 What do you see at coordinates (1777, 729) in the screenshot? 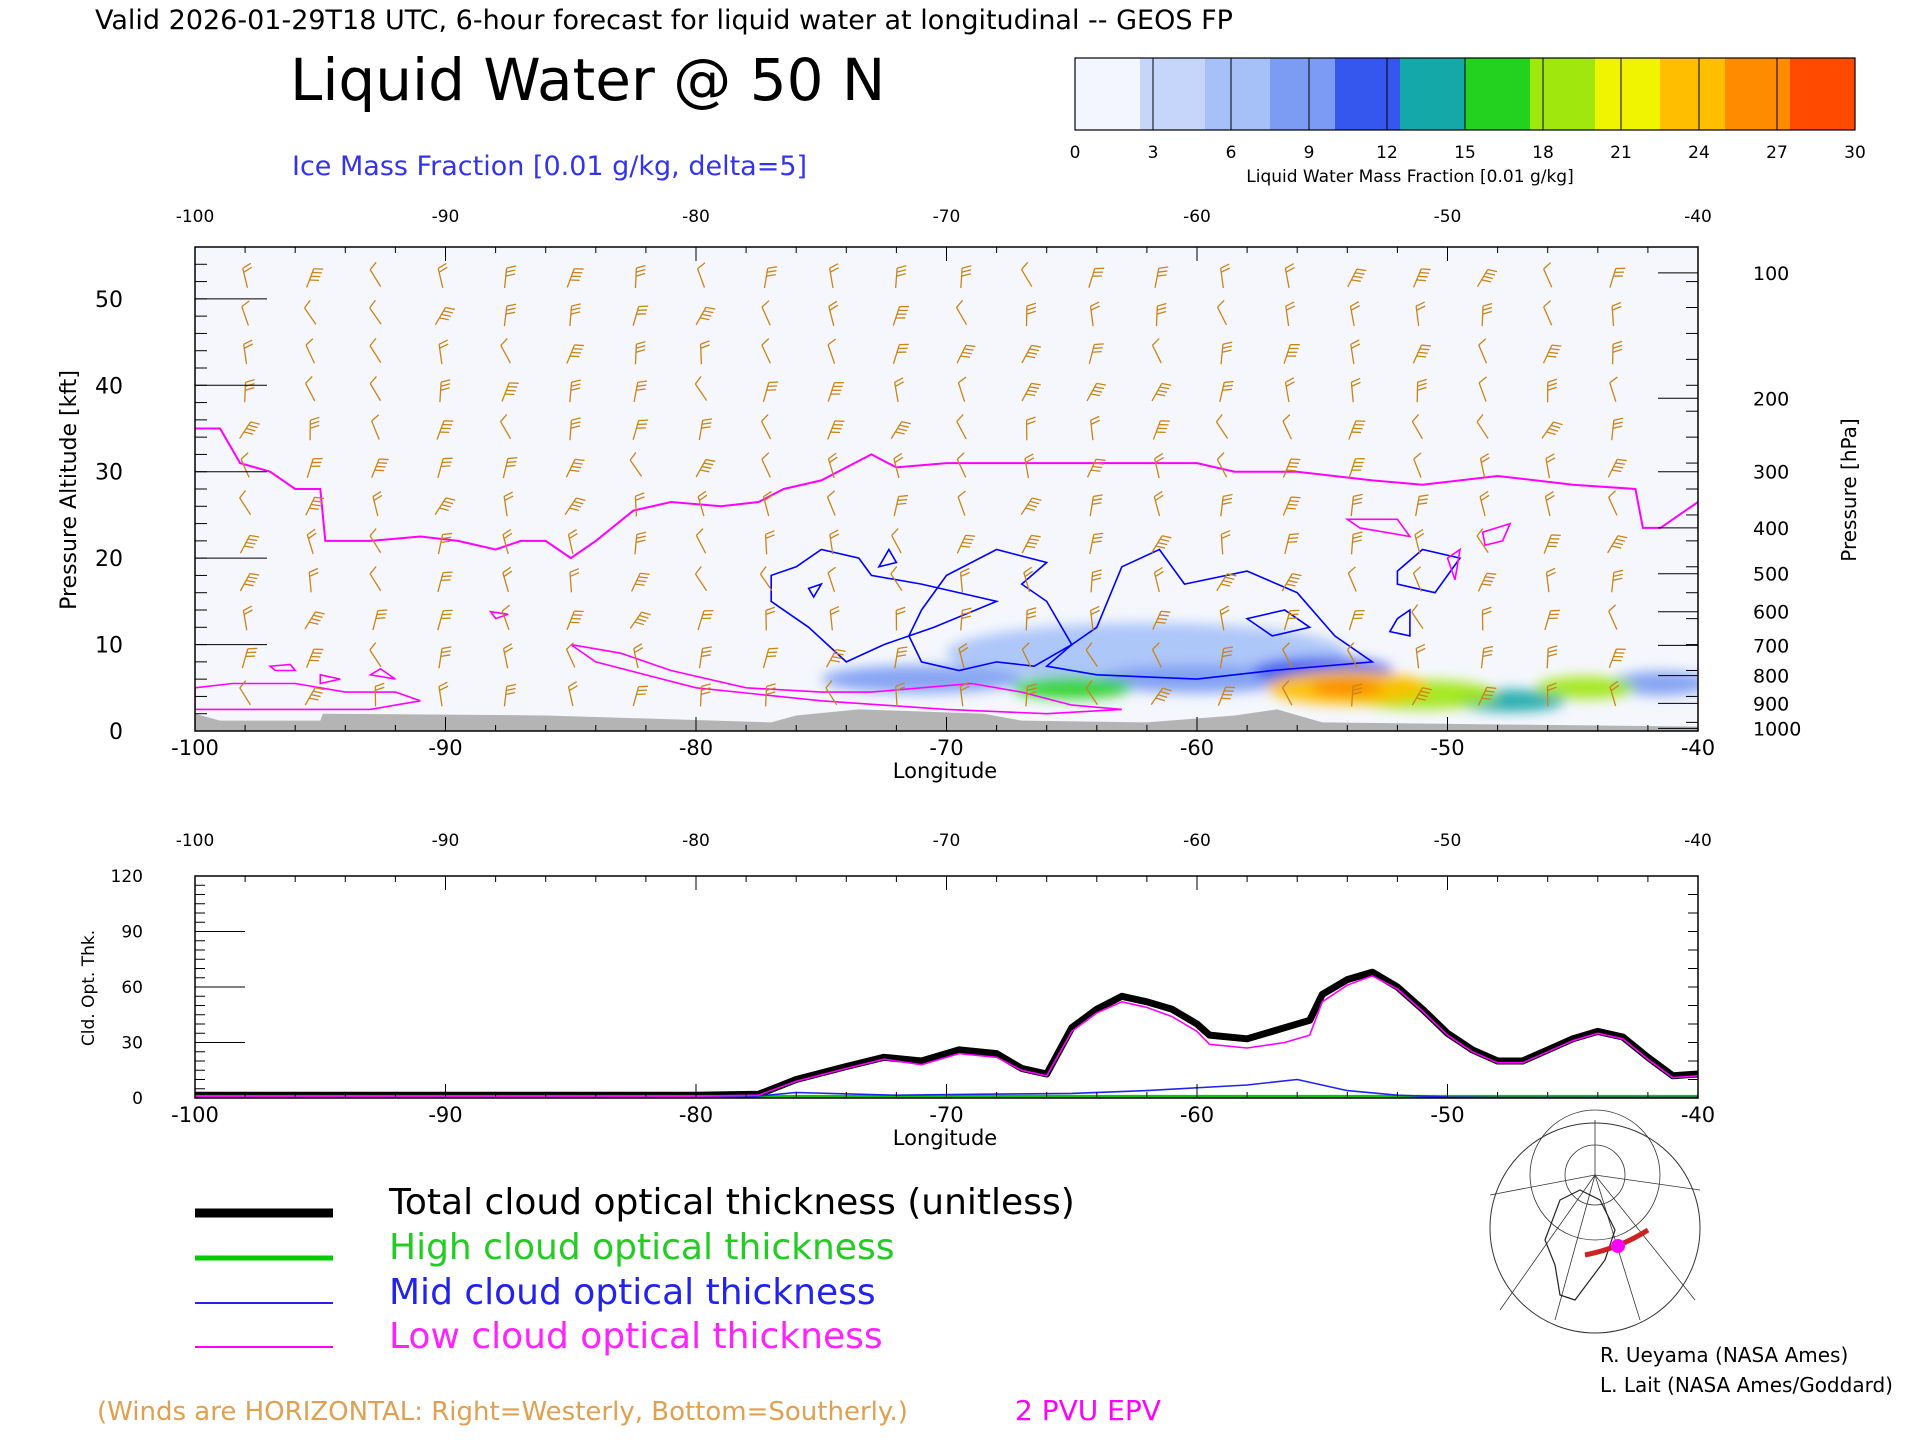
I see `pressure-tick-label: 1000` at bounding box center [1777, 729].